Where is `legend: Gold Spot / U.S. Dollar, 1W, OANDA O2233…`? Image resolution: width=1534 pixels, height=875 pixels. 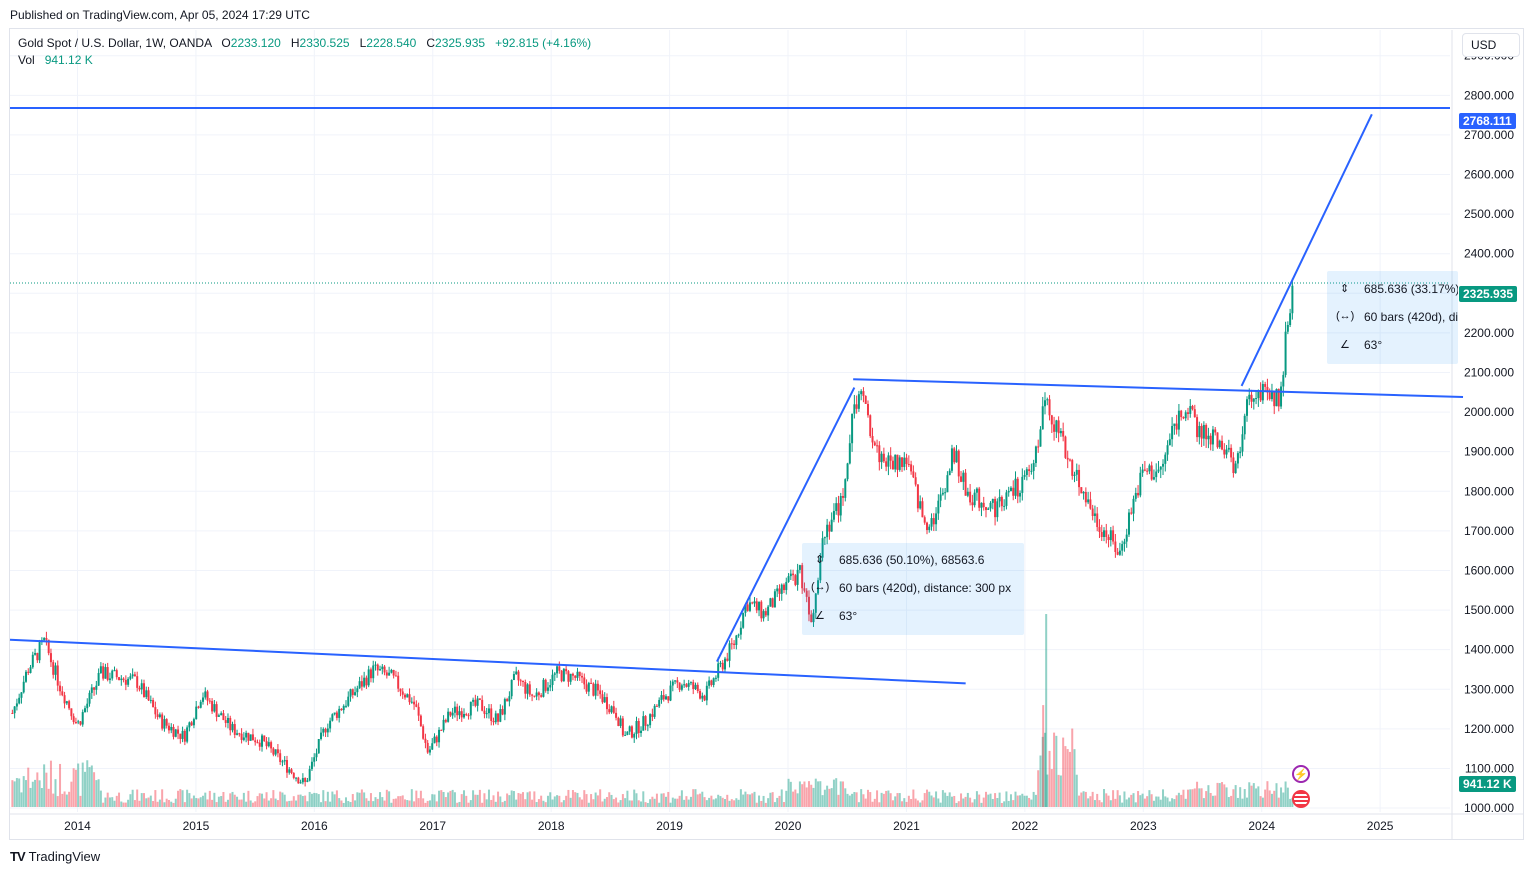
legend: Gold Spot / U.S. Dollar, 1W, OANDA O2233… is located at coordinates (304, 52).